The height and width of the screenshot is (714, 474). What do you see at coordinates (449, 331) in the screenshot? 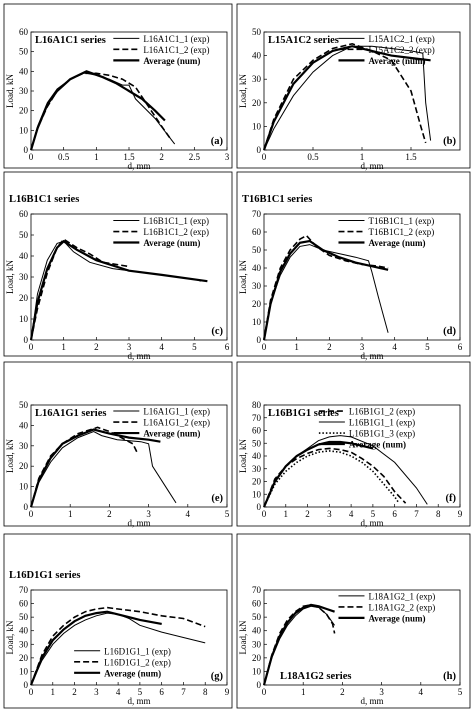
I see `panel-label: (d)` at bounding box center [449, 331].